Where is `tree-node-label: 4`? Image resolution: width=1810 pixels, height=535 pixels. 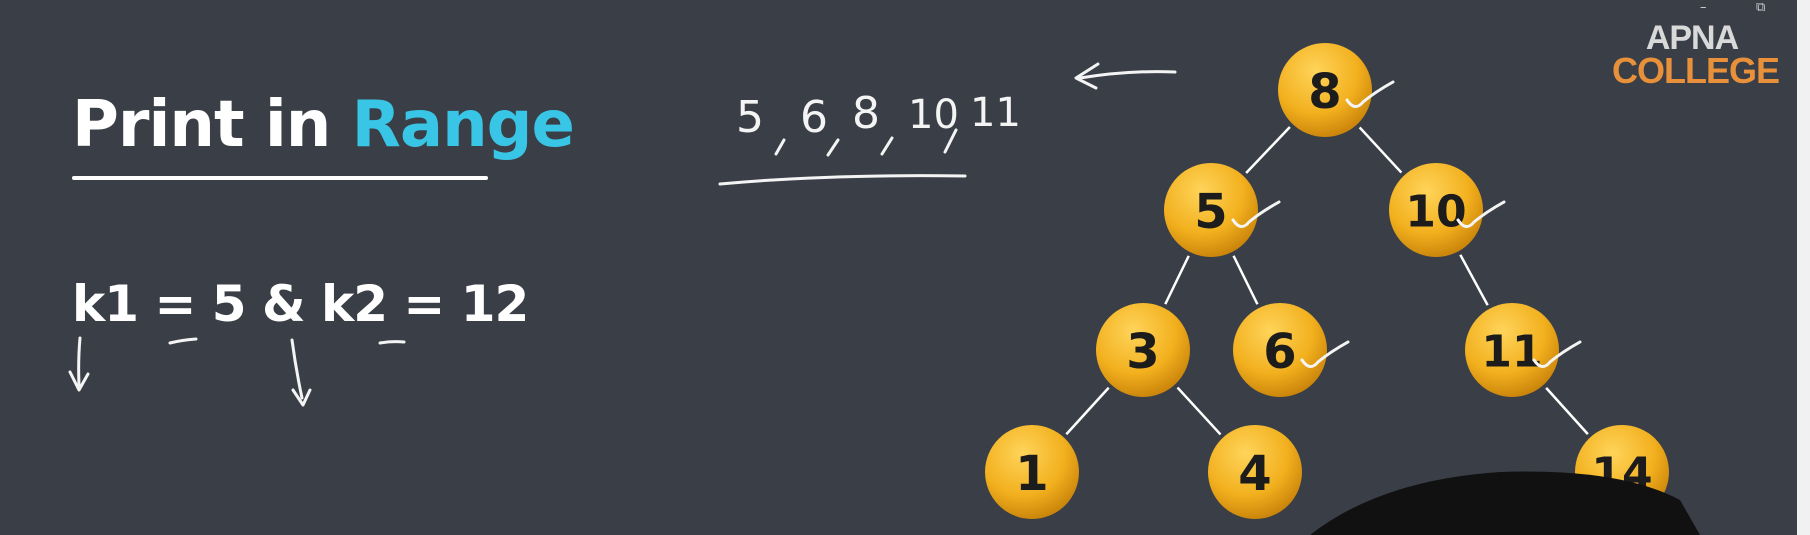 tree-node-label: 4 is located at coordinates (1254, 474).